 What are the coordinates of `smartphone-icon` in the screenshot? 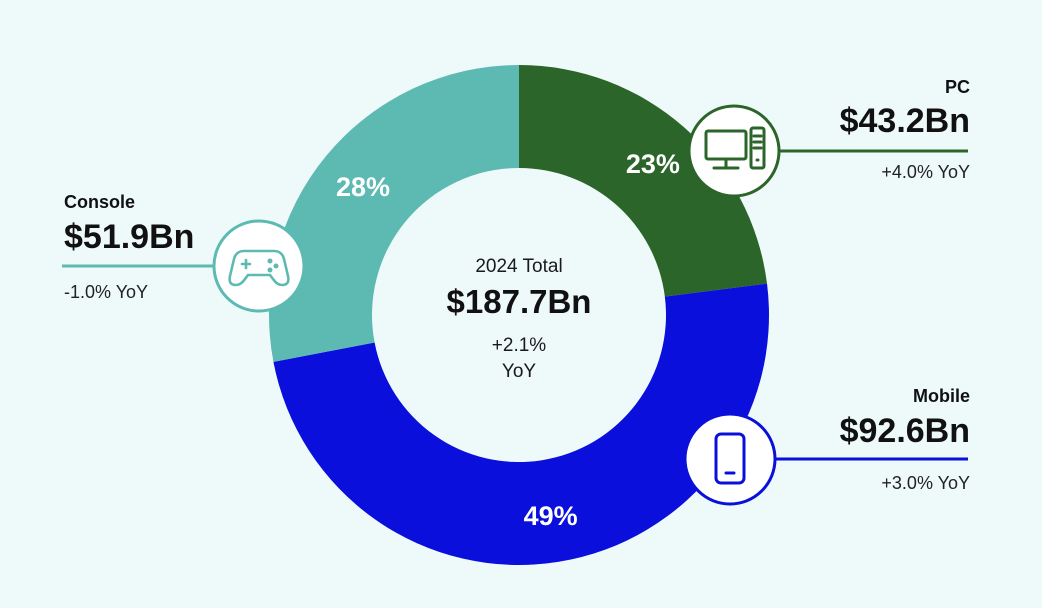 It's located at (730, 458).